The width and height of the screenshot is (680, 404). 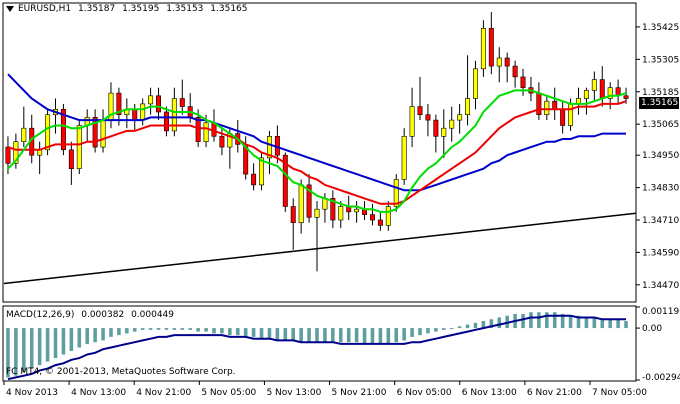 I want to click on macd-signal-value: 0.000449, so click(x=153, y=315).